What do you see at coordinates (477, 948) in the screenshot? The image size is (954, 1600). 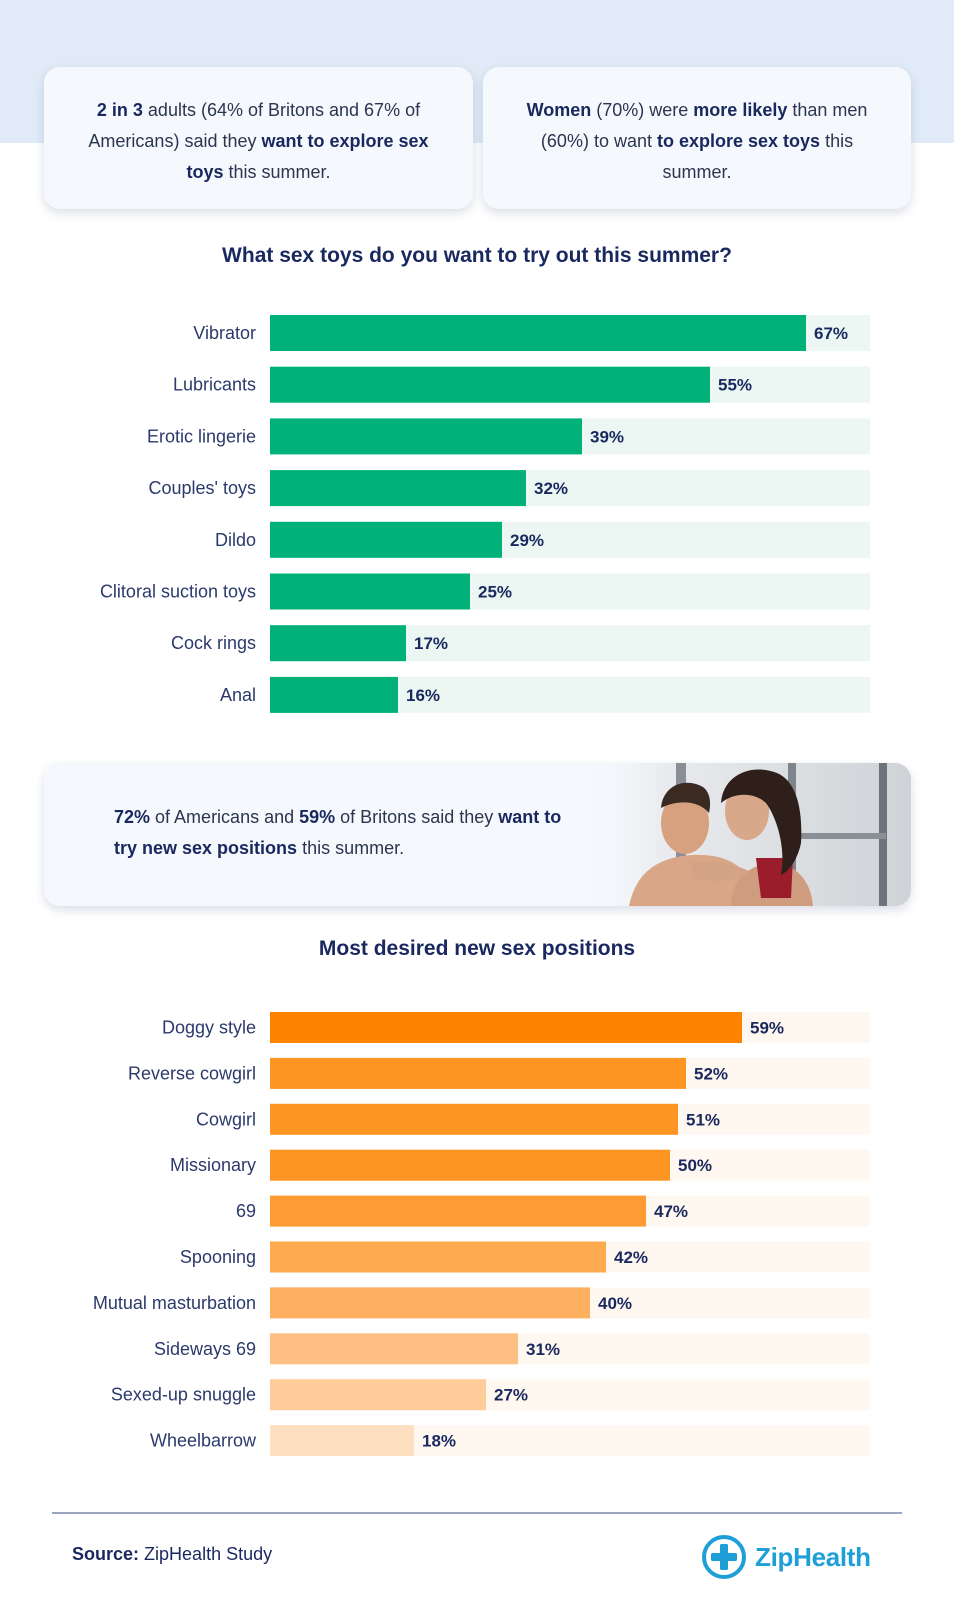 I see `chart-title-positions: Most desired new sex positions` at bounding box center [477, 948].